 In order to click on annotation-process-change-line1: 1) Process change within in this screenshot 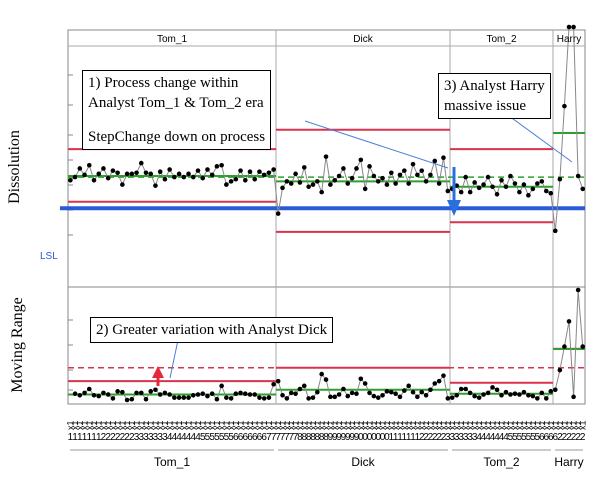, I will do `click(163, 83)`.